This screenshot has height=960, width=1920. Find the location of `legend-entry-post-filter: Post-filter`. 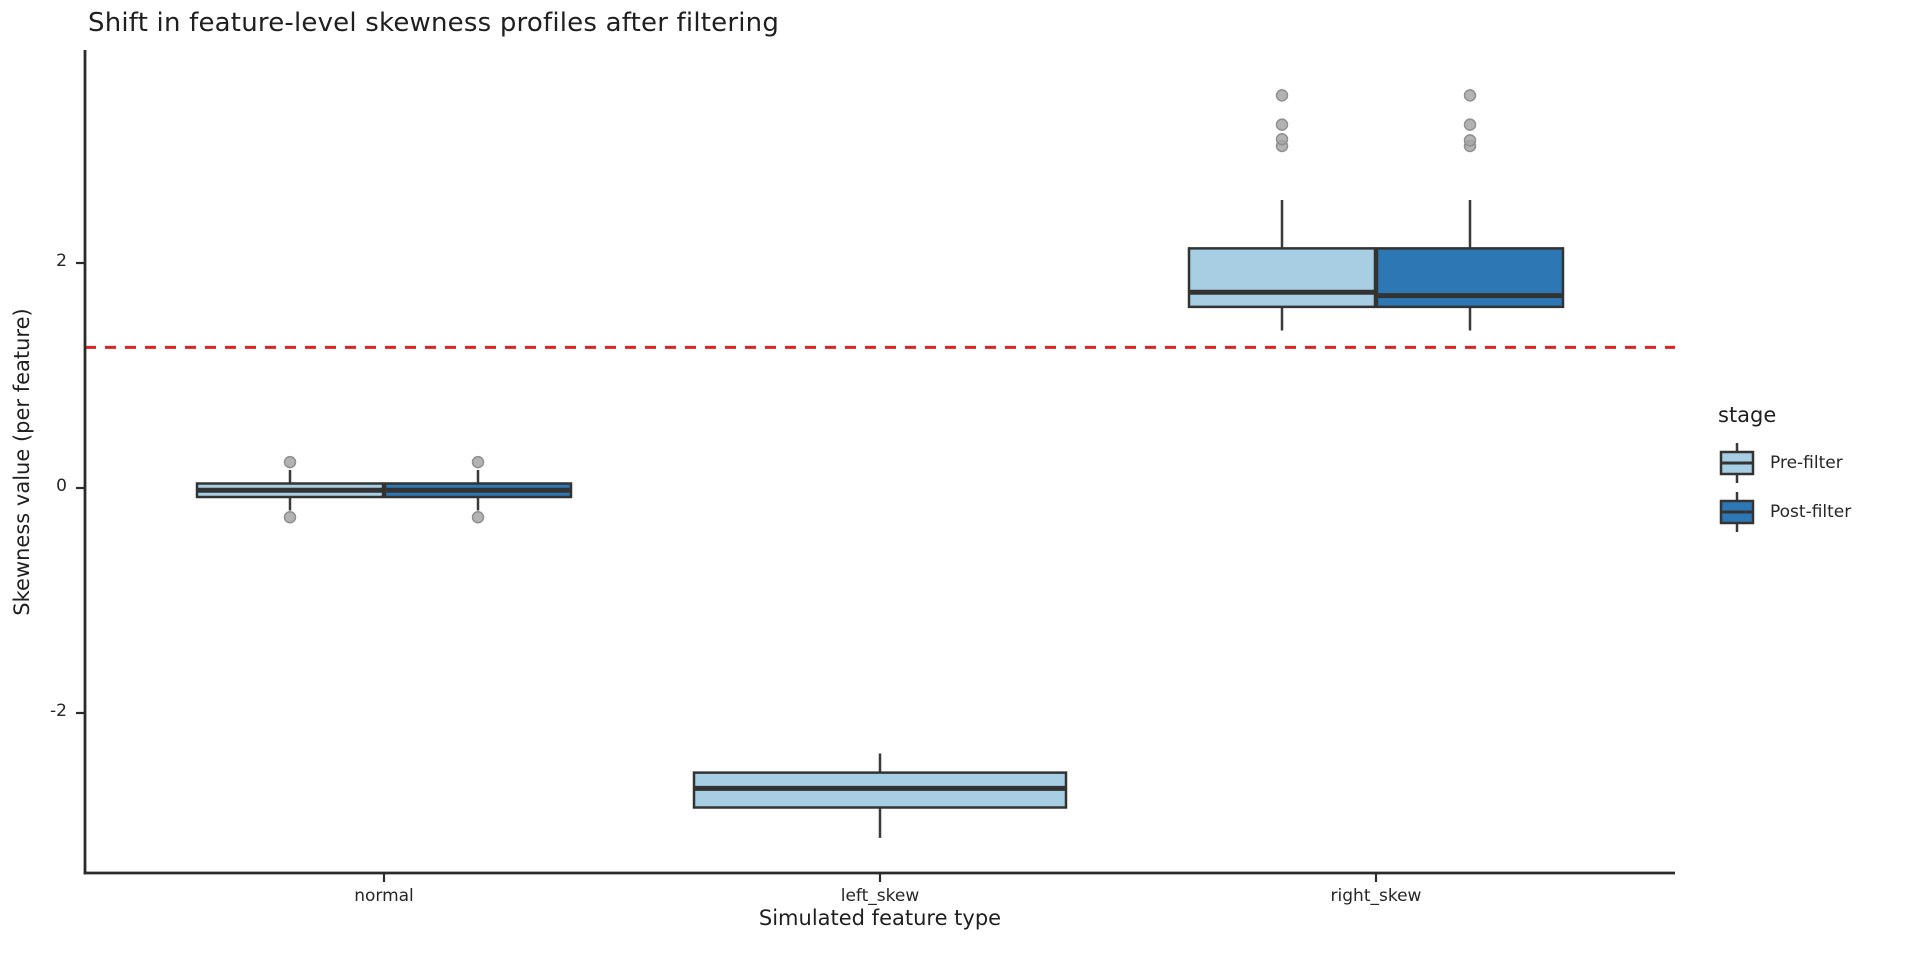

legend-entry-post-filter: Post-filter is located at coordinates (1784, 512).